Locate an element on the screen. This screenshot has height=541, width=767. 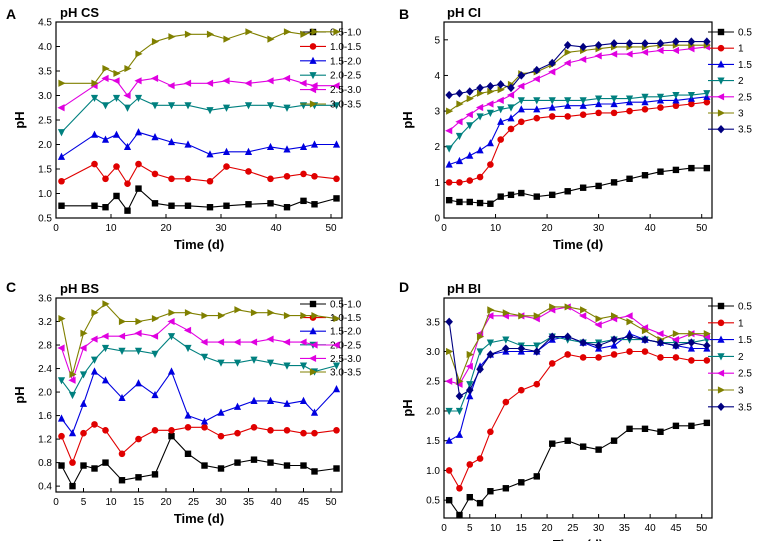
legend-label: 2.5 is located at coordinates (745, 374).